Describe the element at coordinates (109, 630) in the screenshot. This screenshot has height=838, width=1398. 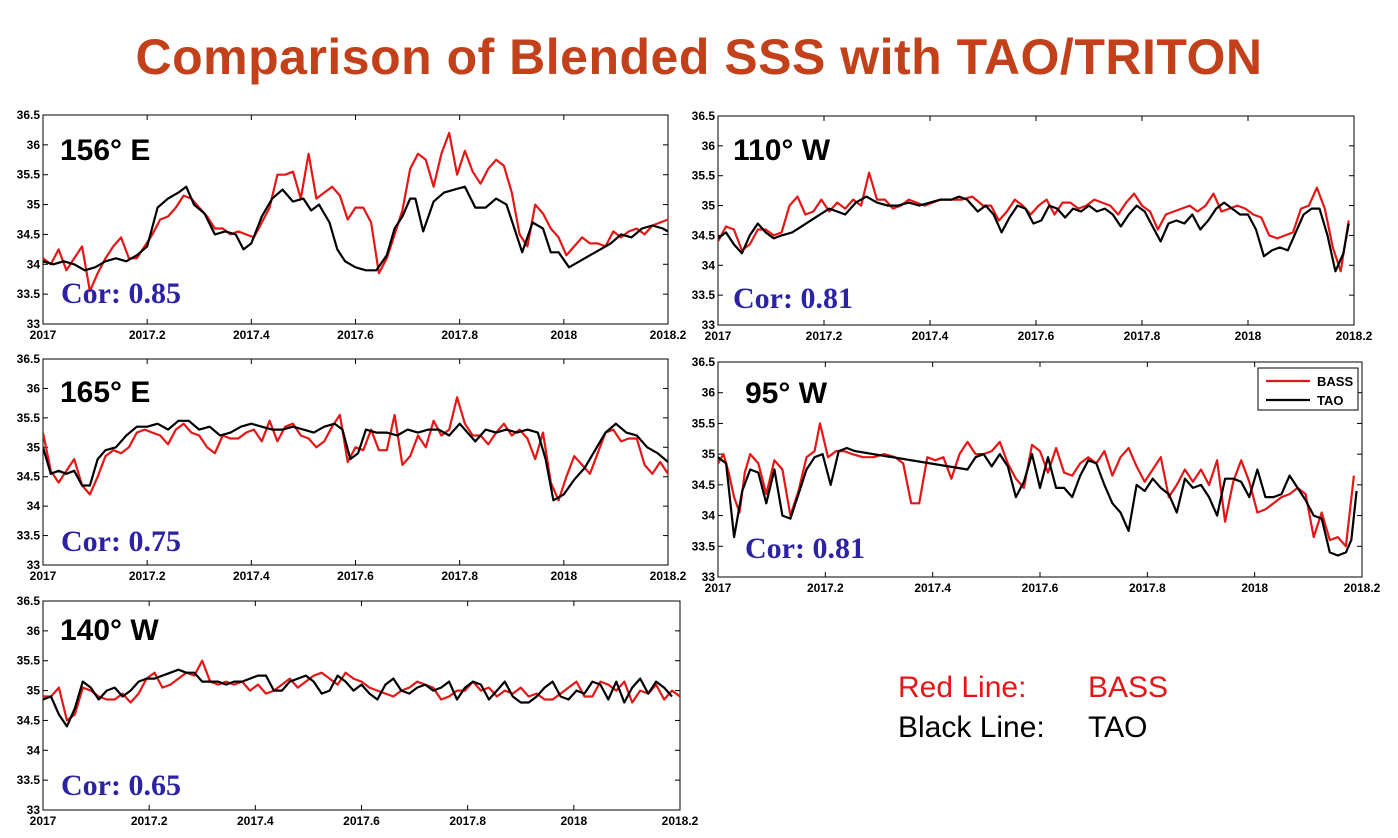
I see `panel-label: 140° W` at that location.